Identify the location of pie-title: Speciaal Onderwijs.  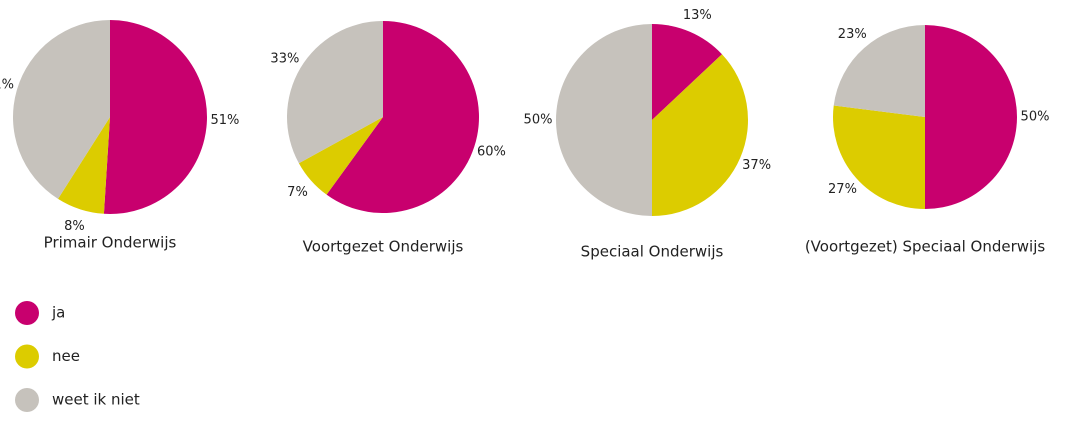
(652, 252).